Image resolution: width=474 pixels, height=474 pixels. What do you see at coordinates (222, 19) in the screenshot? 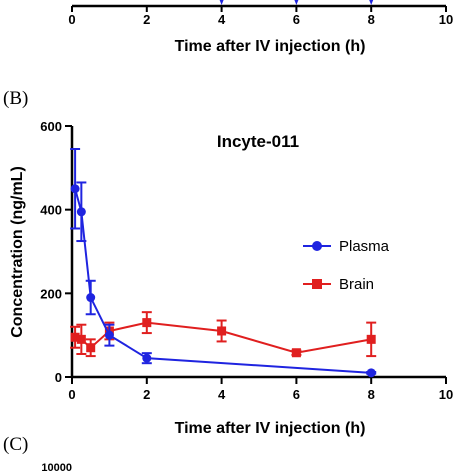
I see `top-x-tick-label: 4` at bounding box center [222, 19].